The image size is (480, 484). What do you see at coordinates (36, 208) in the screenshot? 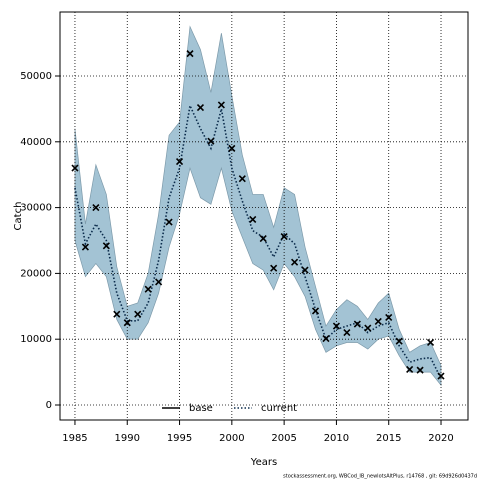
I see `y-tick-label: 30000` at bounding box center [36, 208].